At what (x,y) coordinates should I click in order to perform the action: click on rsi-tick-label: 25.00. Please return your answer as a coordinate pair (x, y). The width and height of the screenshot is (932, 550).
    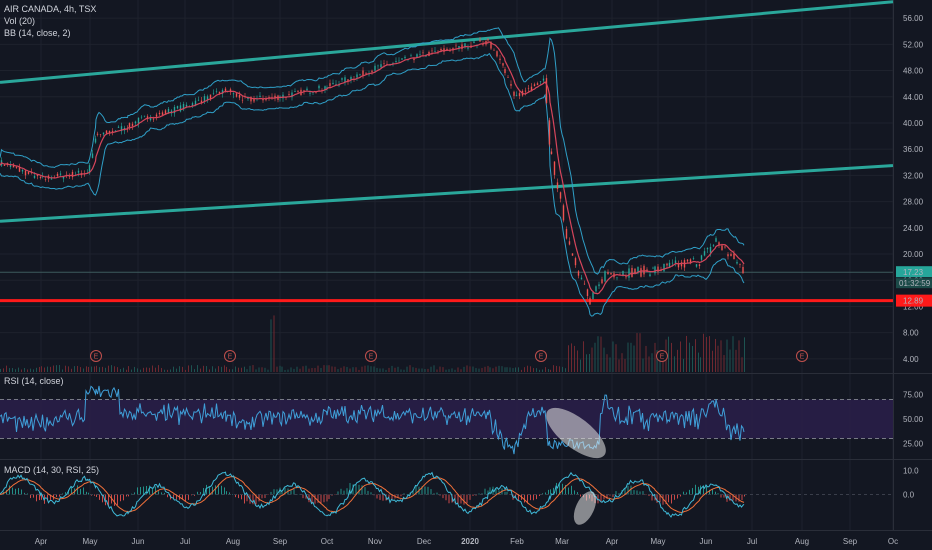
    Looking at the image, I should click on (913, 443).